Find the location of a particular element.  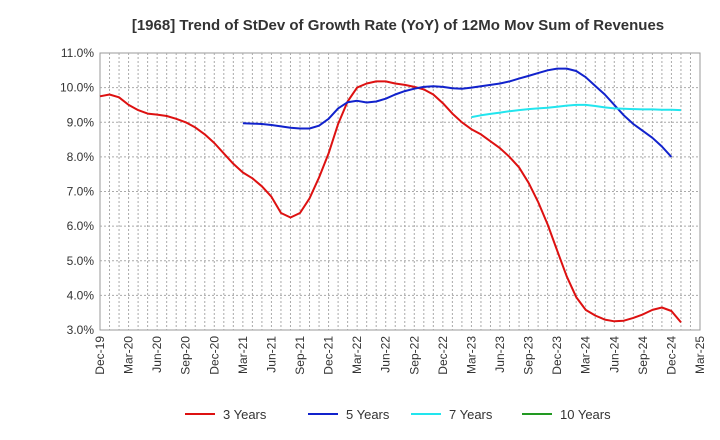

y-tick-label: 7.0% is located at coordinates (81, 192).